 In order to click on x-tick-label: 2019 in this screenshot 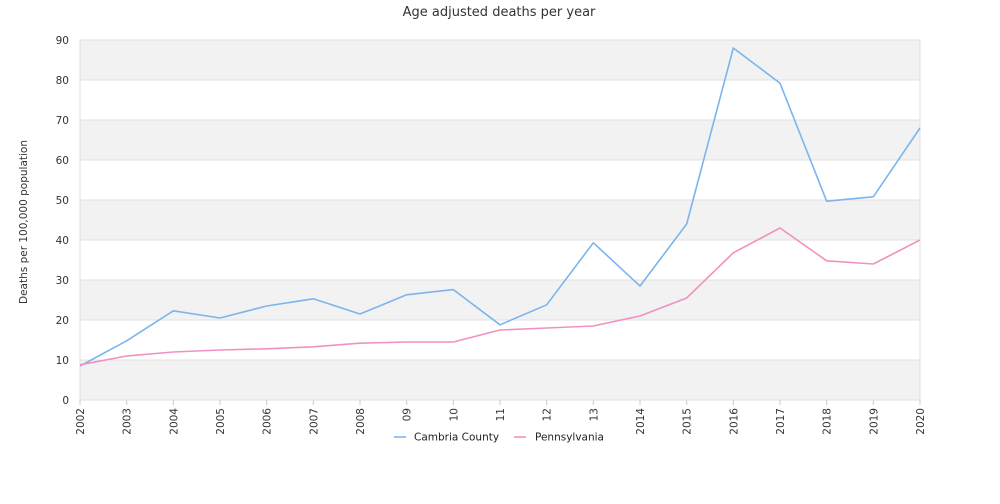, I will do `click(874, 421)`.